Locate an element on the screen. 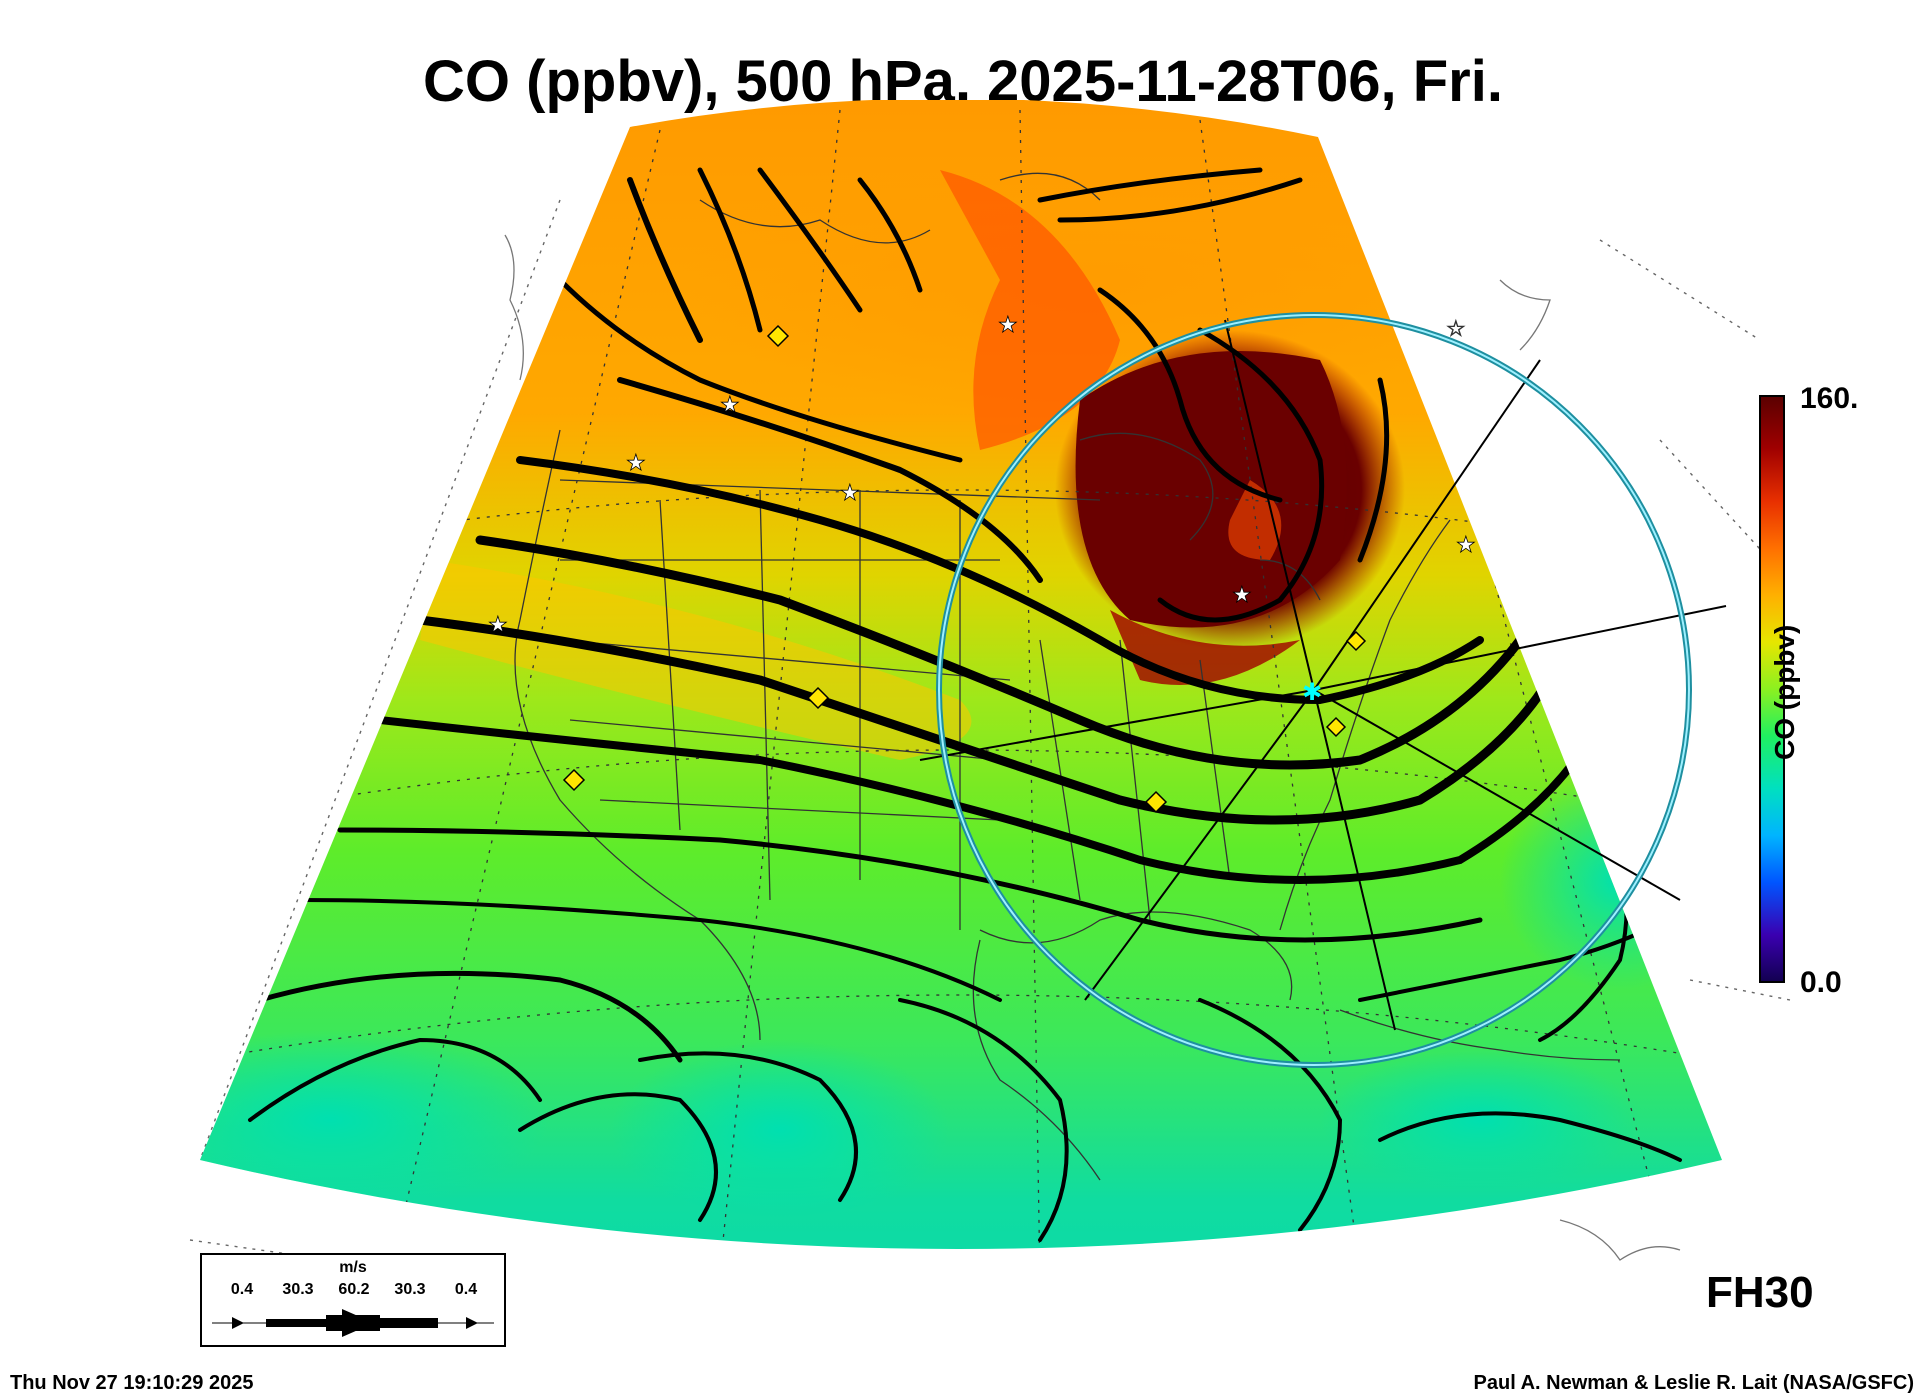 This screenshot has height=1395, width=1926. legend-arrow-scale is located at coordinates (353, 1323).